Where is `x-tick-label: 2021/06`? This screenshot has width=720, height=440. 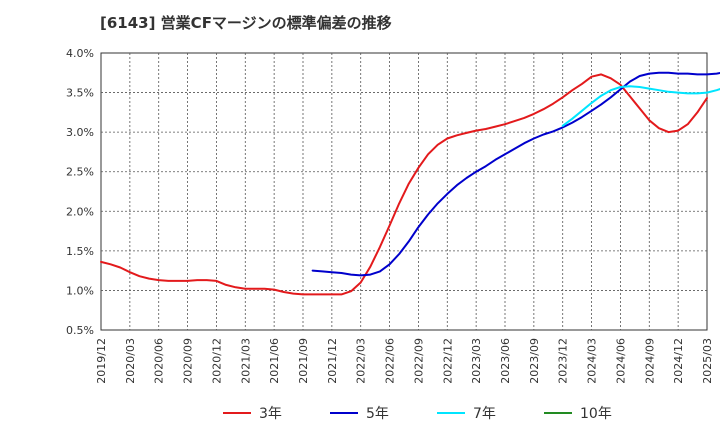
x-tick-label: 2021/06 is located at coordinates (274, 361).